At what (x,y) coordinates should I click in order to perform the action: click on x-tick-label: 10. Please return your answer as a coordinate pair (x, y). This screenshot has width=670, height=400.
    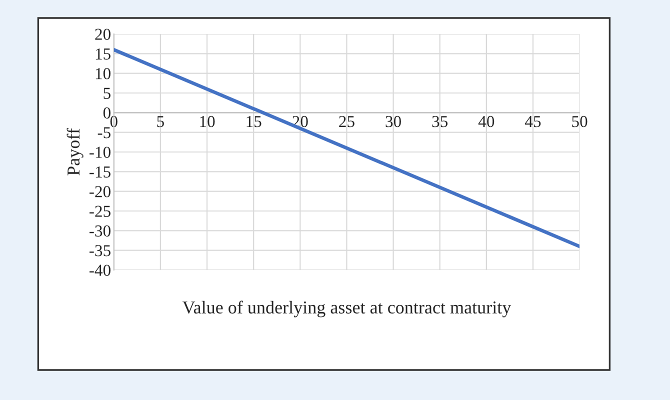
    Looking at the image, I should click on (207, 122).